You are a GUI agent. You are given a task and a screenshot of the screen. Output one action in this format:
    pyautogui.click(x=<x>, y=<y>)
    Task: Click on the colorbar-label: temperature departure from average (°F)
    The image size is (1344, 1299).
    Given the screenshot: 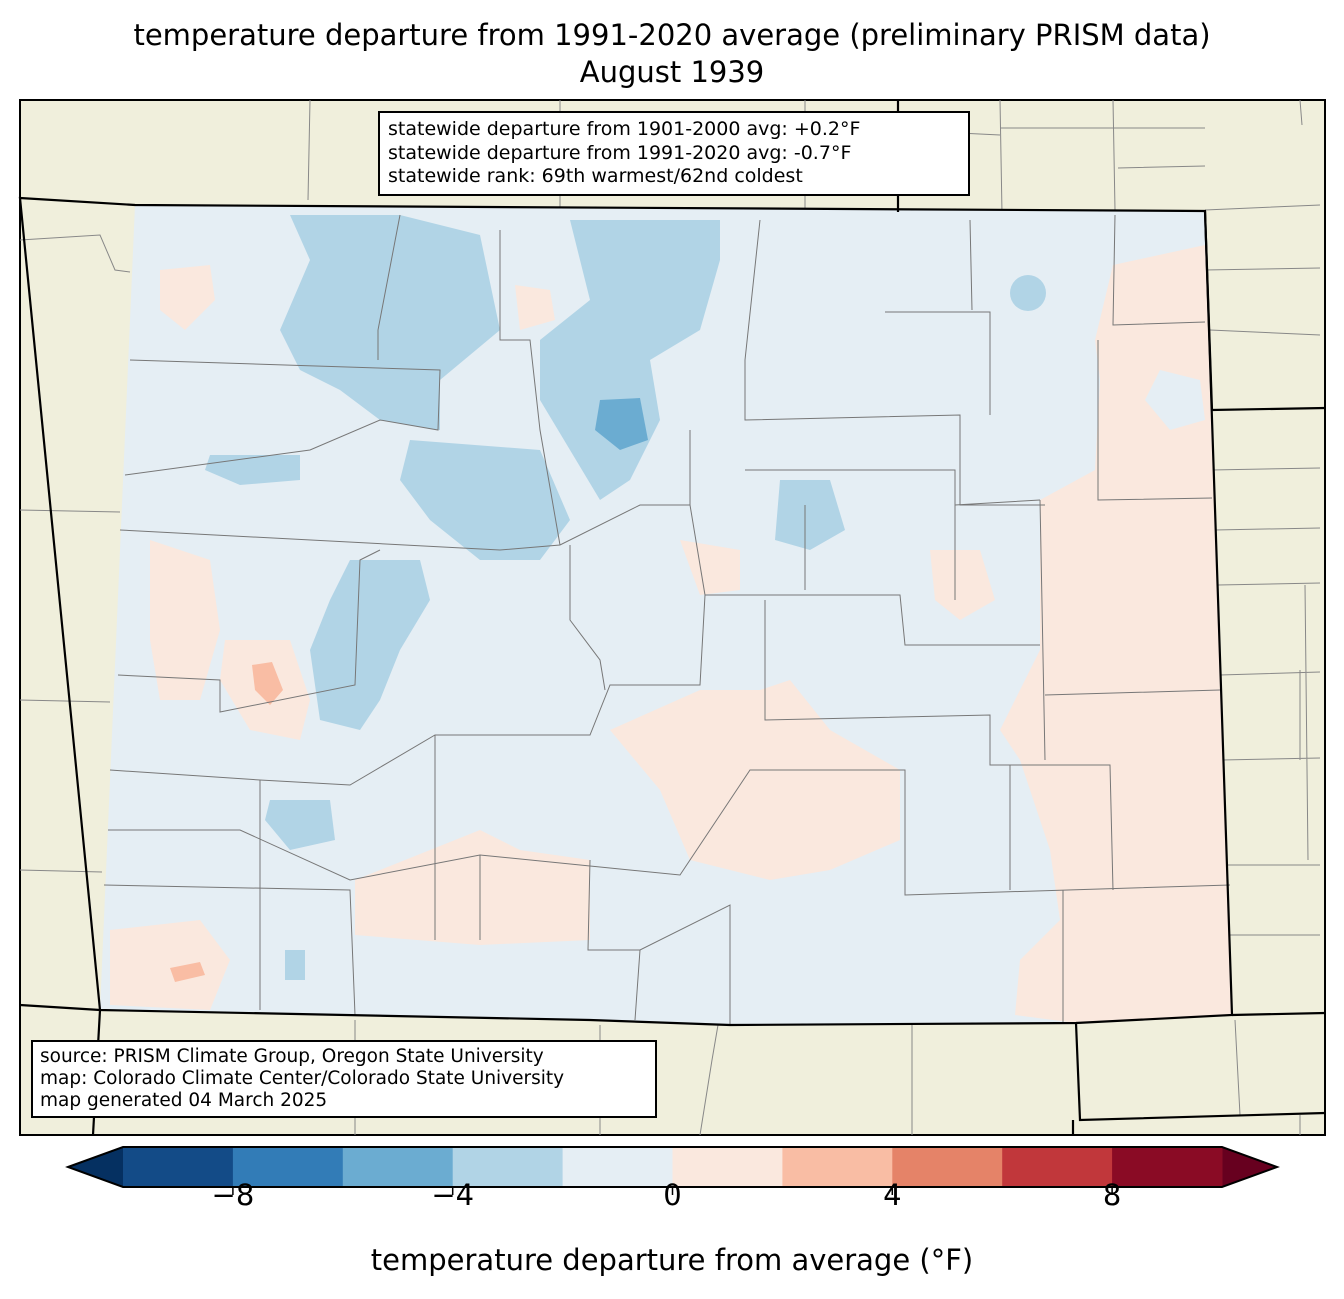 What is the action you would take?
    pyautogui.click(x=672, y=1260)
    